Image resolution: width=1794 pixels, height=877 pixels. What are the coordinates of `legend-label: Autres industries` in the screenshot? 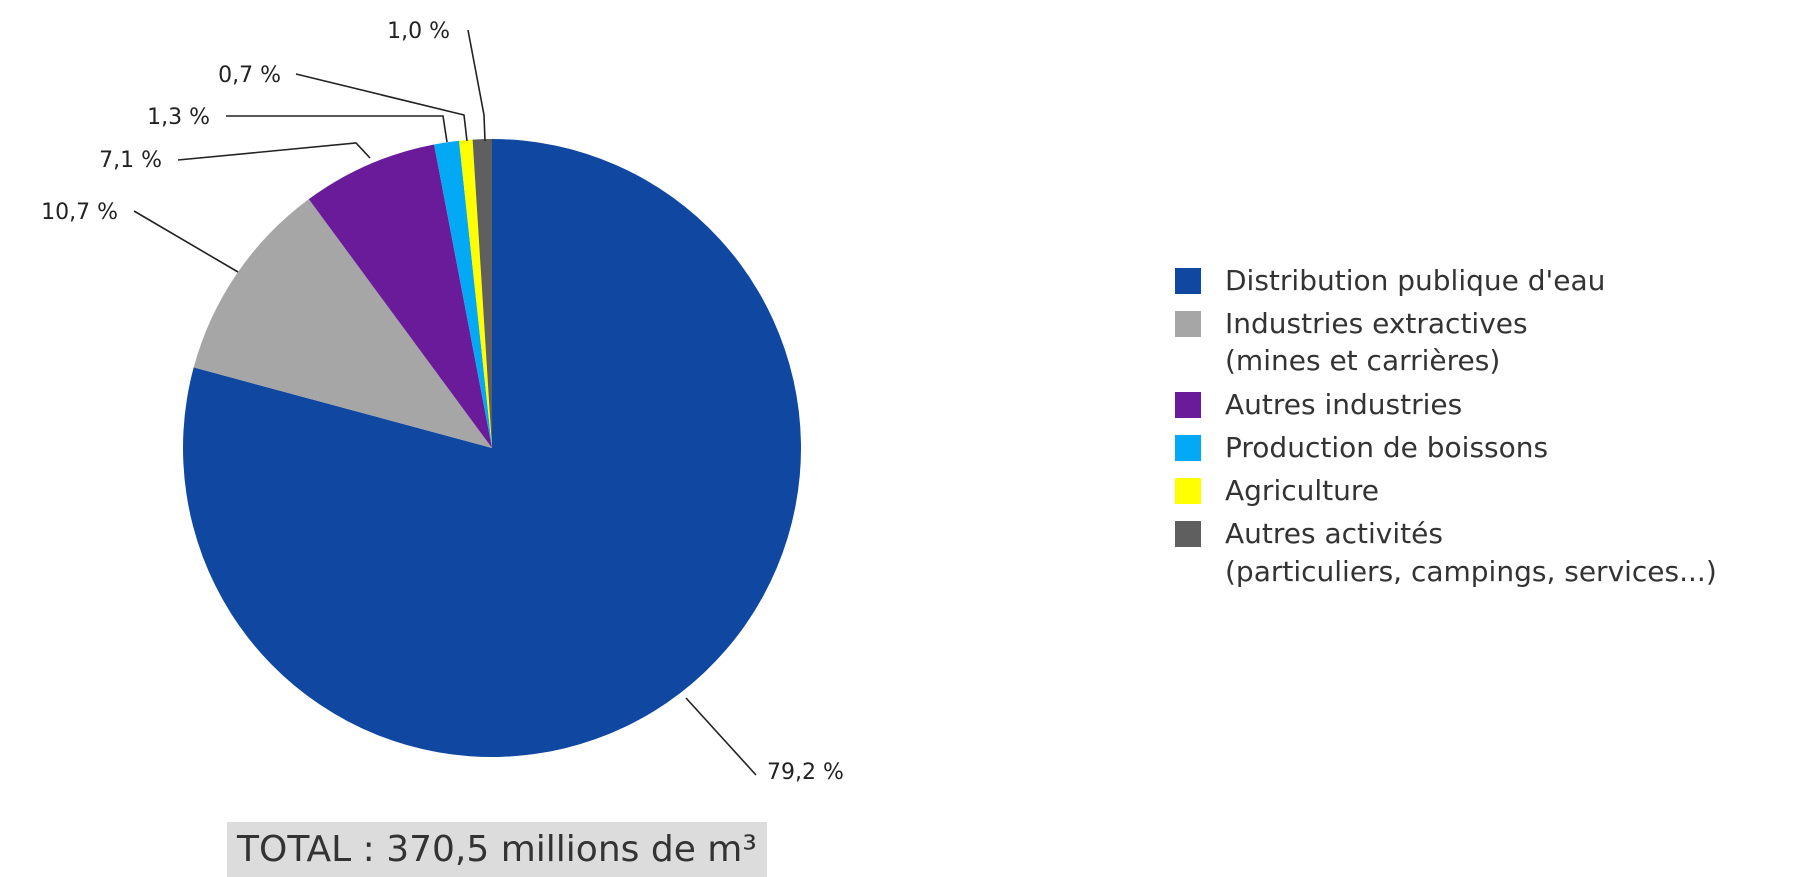 It's located at (1344, 404).